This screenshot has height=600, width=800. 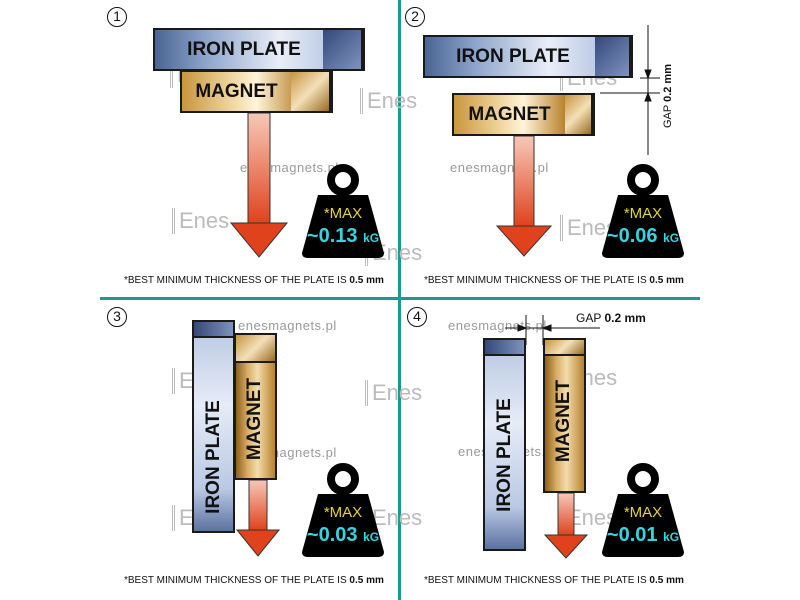 What do you see at coordinates (582, 185) in the screenshot?
I see `gap-dimension-lines` at bounding box center [582, 185].